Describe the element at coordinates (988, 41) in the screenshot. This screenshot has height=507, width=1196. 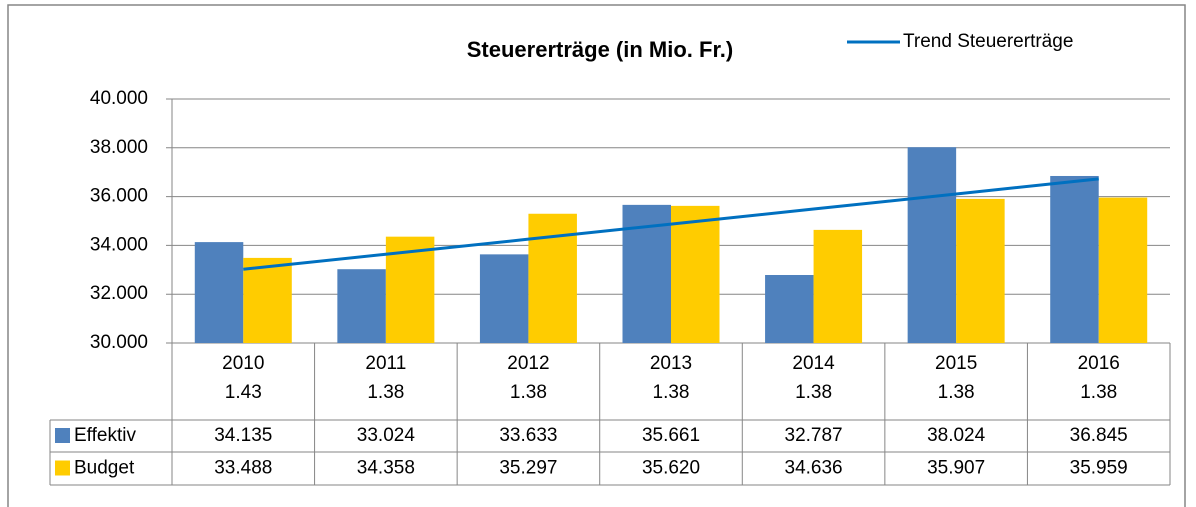
I see `legend-label: Trend Steuererträge` at that location.